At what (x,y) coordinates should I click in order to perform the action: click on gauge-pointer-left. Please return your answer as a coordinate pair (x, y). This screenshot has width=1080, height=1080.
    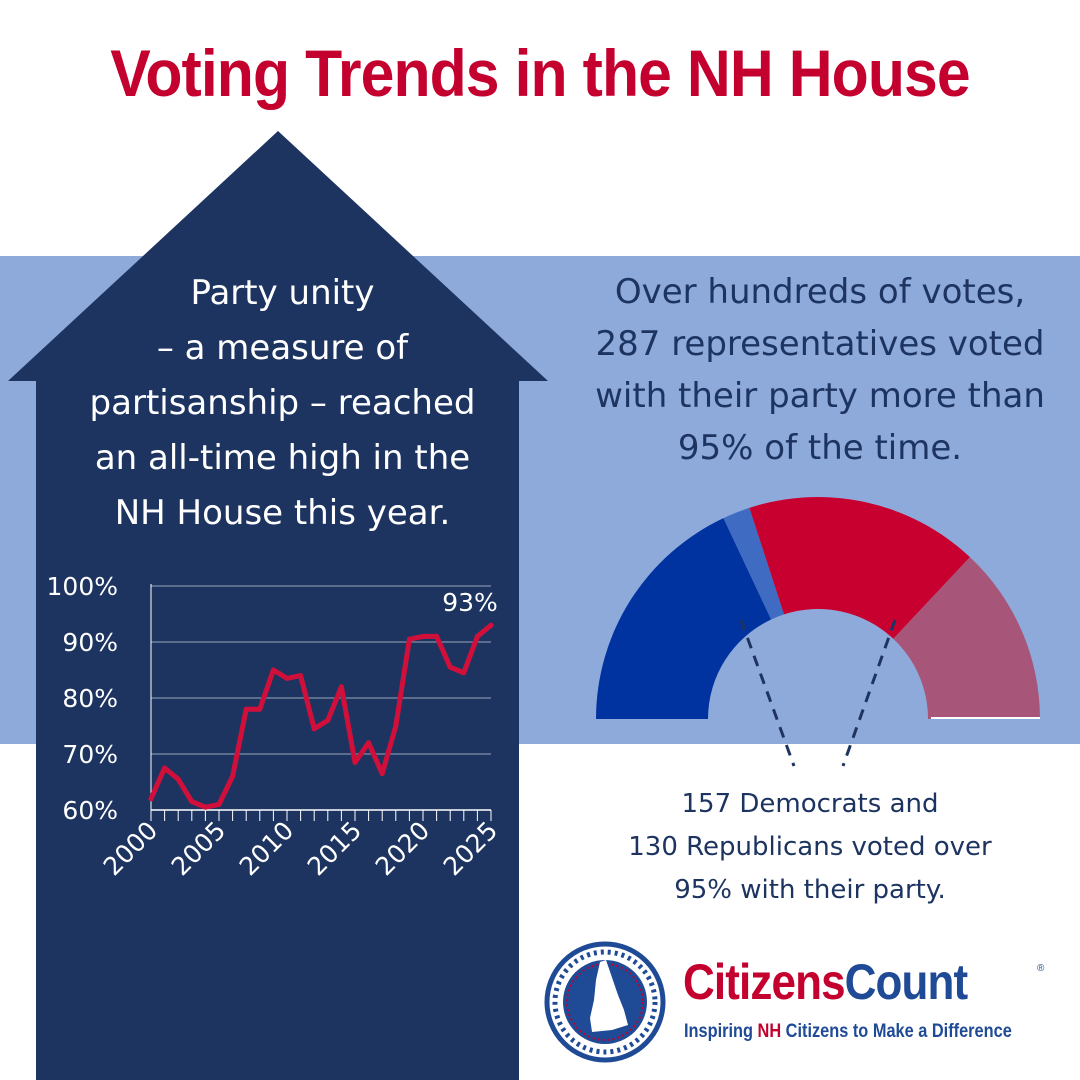
    Looking at the image, I should click on (767, 693).